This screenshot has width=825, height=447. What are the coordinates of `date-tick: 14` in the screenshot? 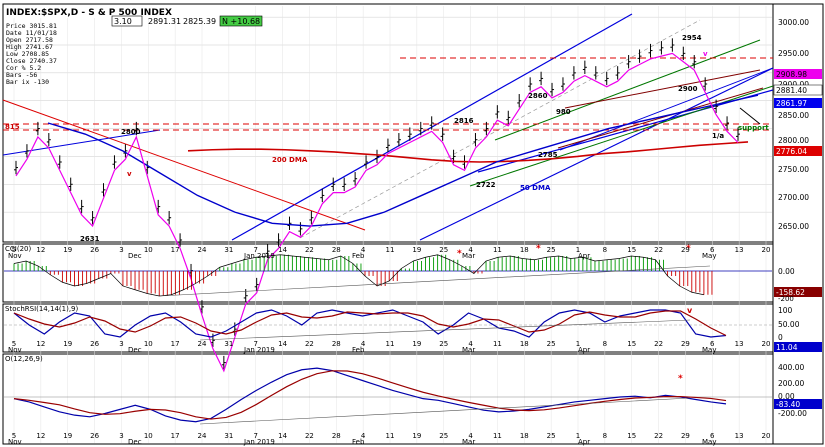 It's located at (282, 250).